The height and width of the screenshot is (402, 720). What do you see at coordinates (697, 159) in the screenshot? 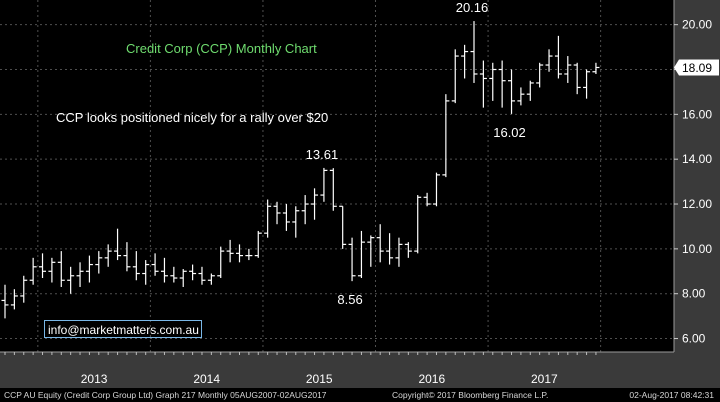
I see `y-tick-label: 14.00` at bounding box center [697, 159].